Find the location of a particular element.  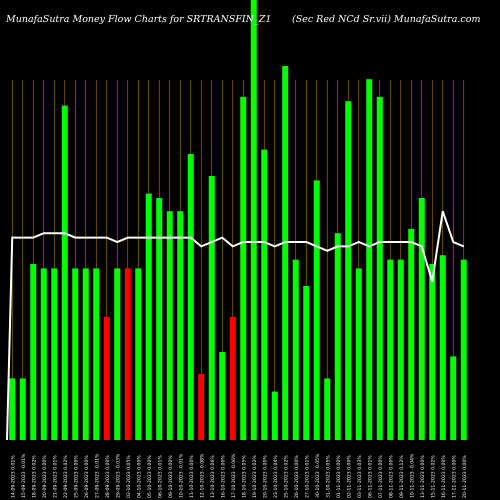

tick-label: 05-10-2023 0.00% is located at coordinates (150, 476).